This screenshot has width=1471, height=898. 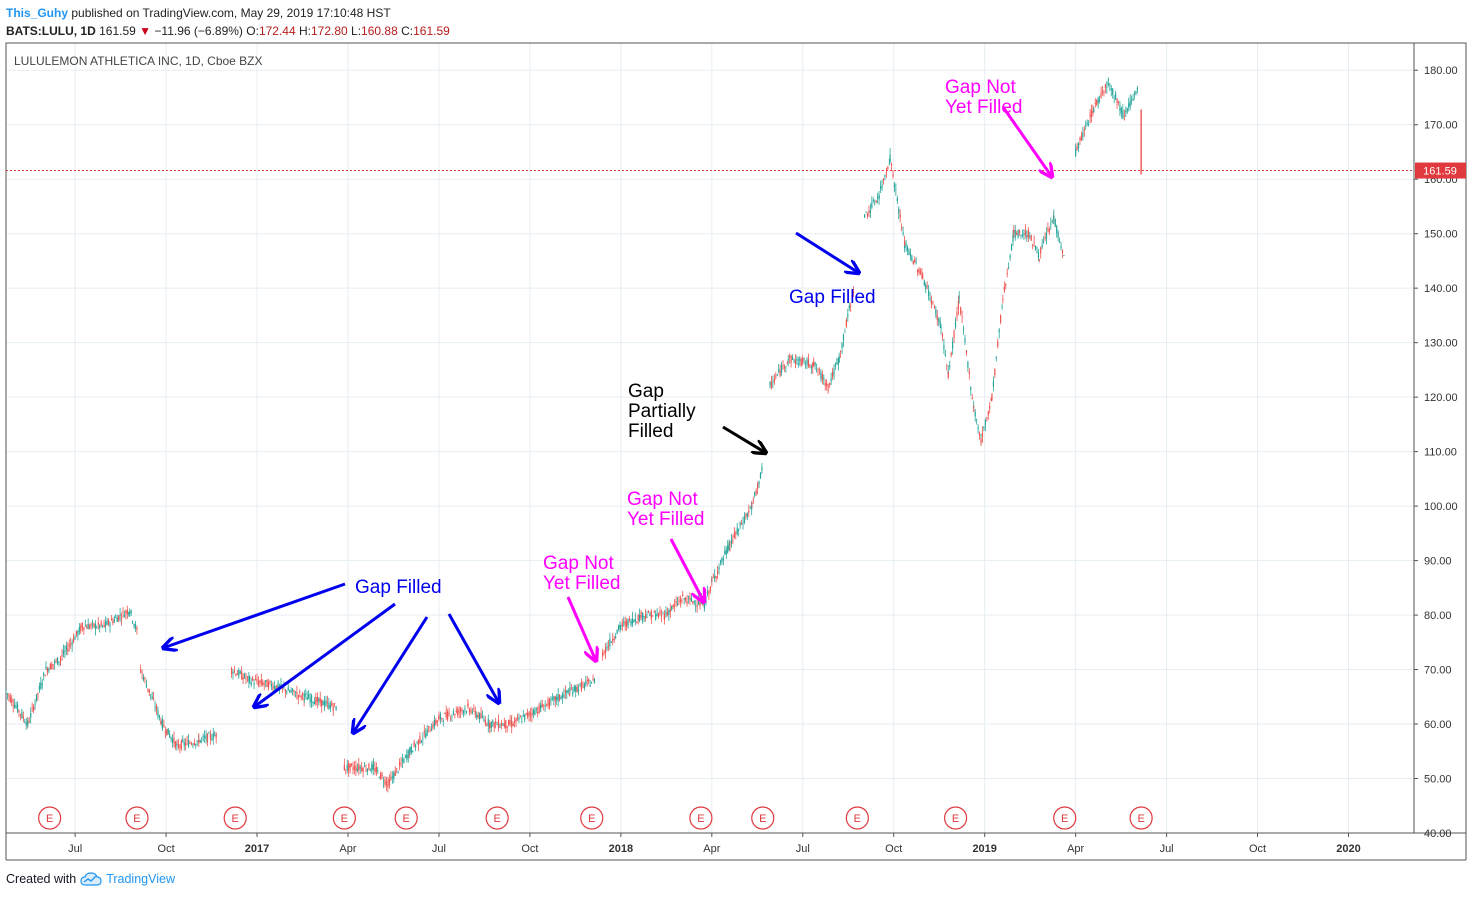 I want to click on earnings-marker-label: E, so click(x=955, y=819).